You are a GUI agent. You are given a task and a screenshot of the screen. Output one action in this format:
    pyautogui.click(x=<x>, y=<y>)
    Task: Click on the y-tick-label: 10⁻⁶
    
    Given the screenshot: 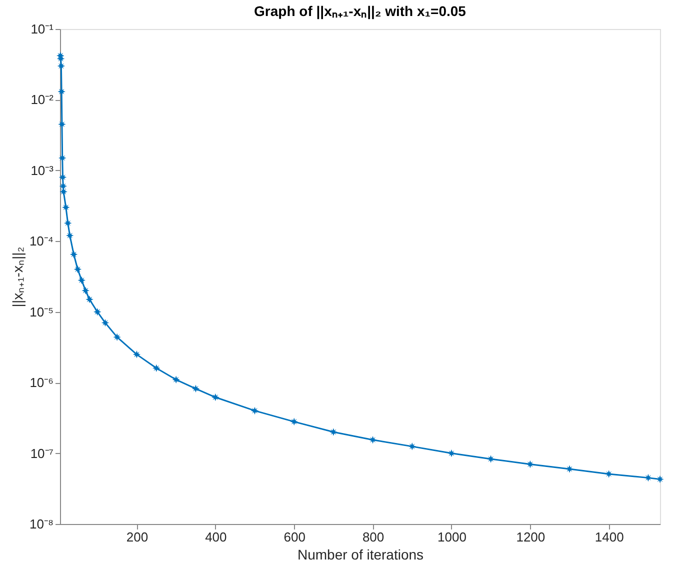 What is the action you would take?
    pyautogui.click(x=42, y=382)
    